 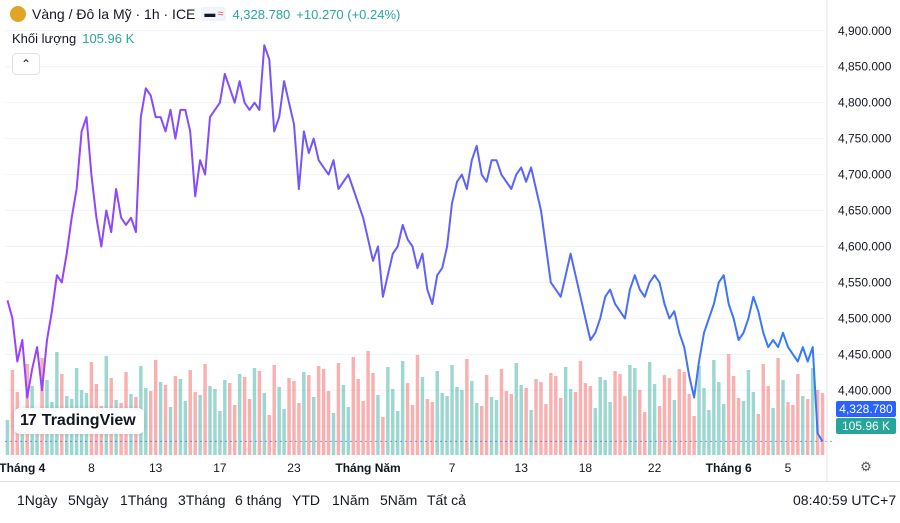 I want to click on legend-pill: ▬ ≈, so click(x=214, y=14).